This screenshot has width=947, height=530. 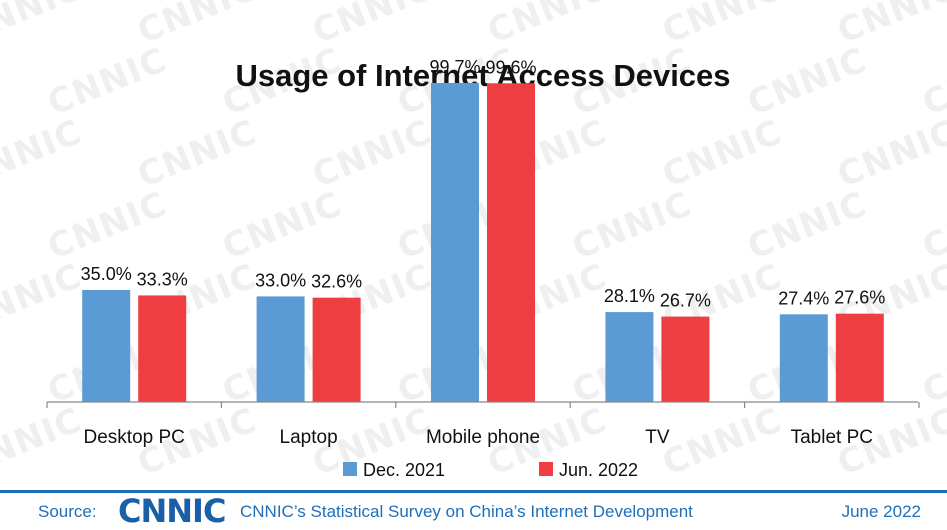 What do you see at coordinates (657, 437) in the screenshot?
I see `category-label: TV` at bounding box center [657, 437].